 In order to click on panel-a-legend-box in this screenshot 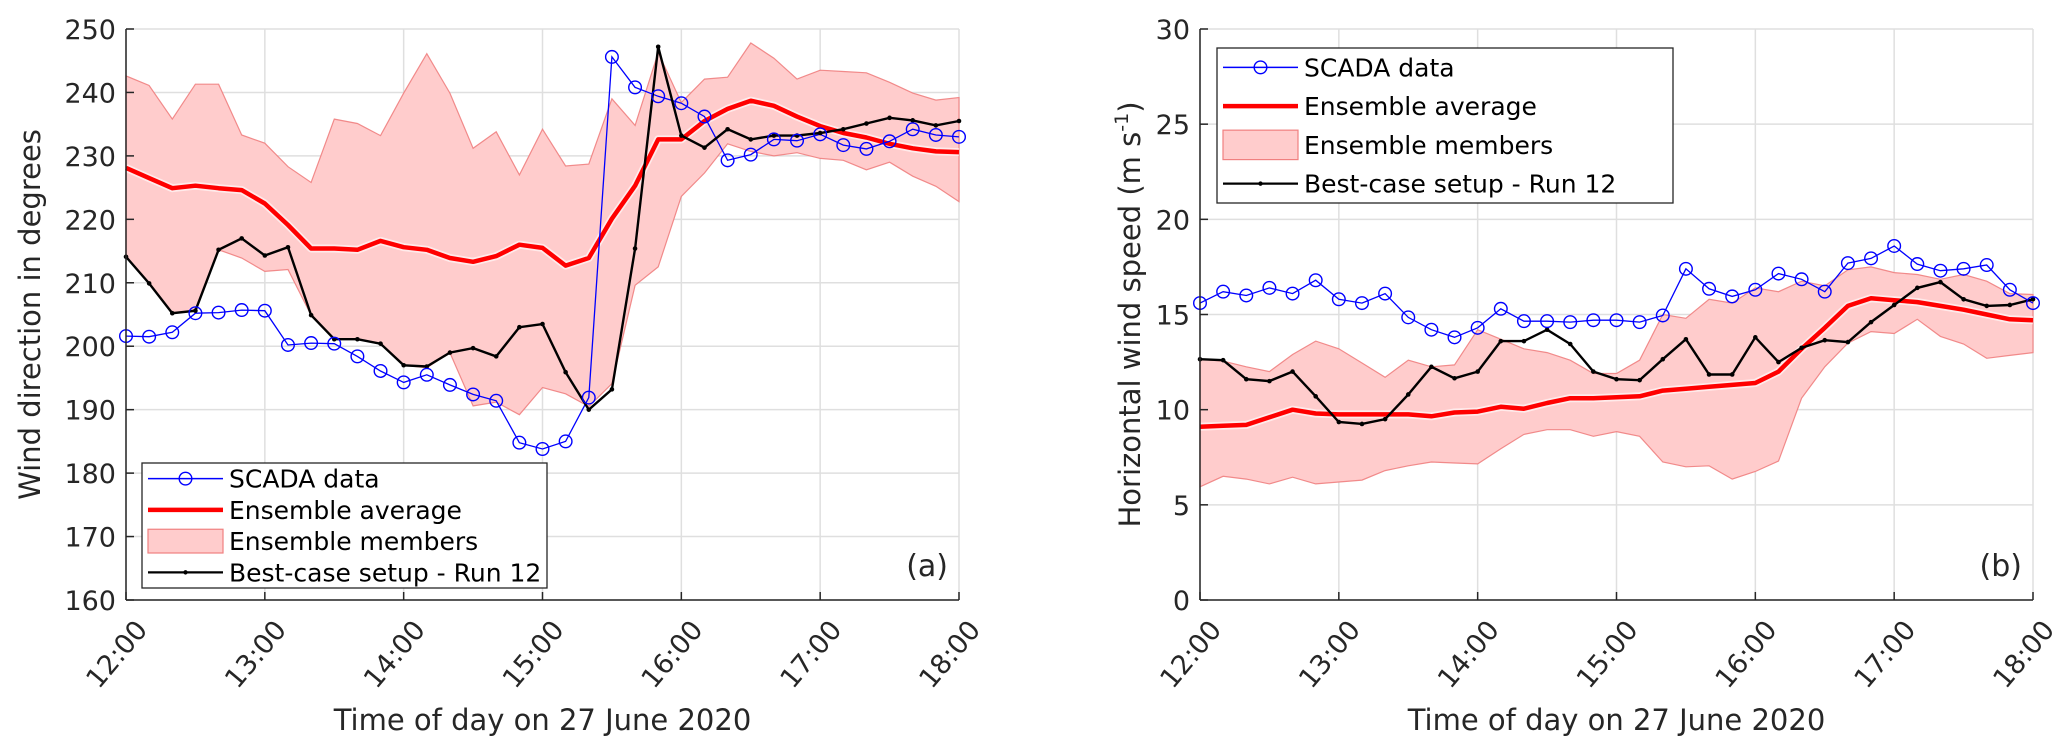, I will do `click(344, 525)`.